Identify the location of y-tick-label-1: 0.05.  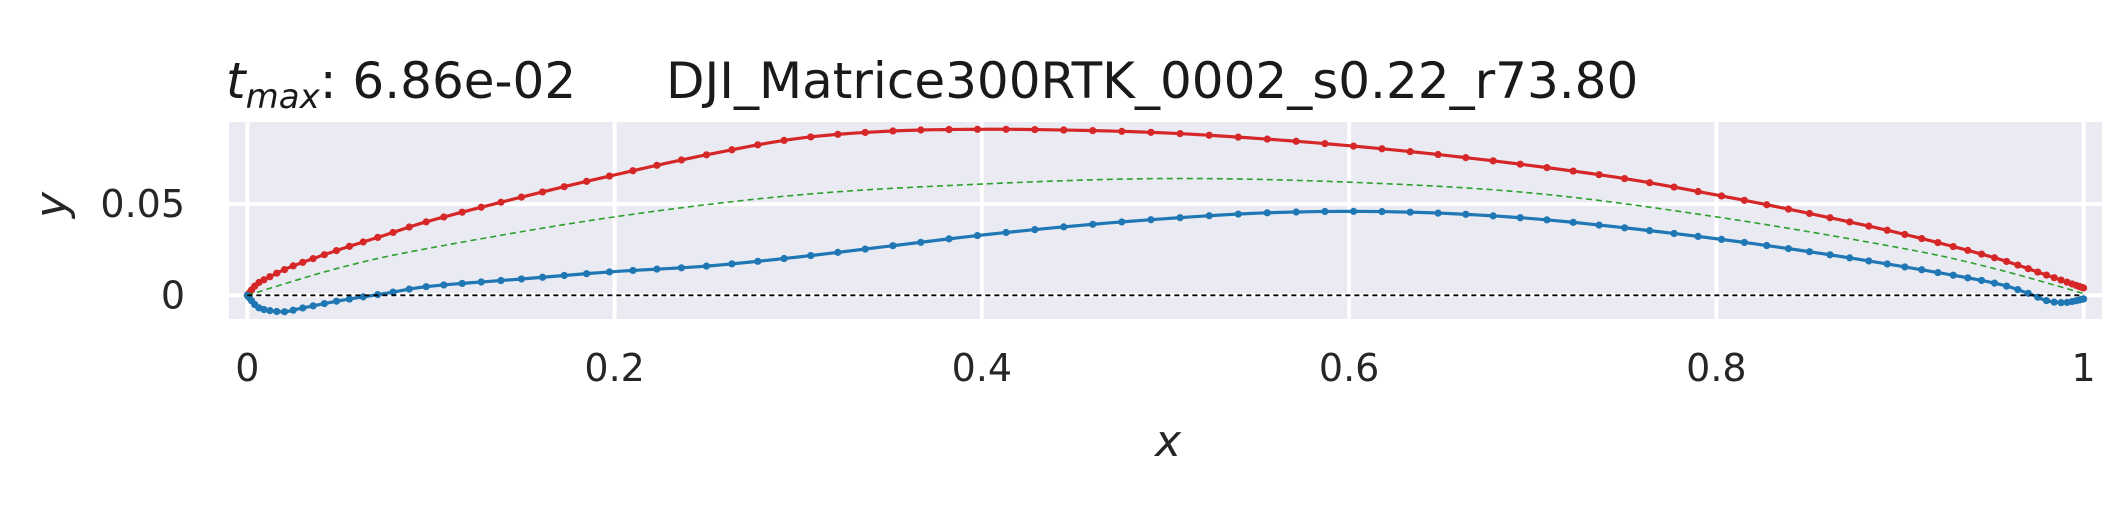
(142, 204).